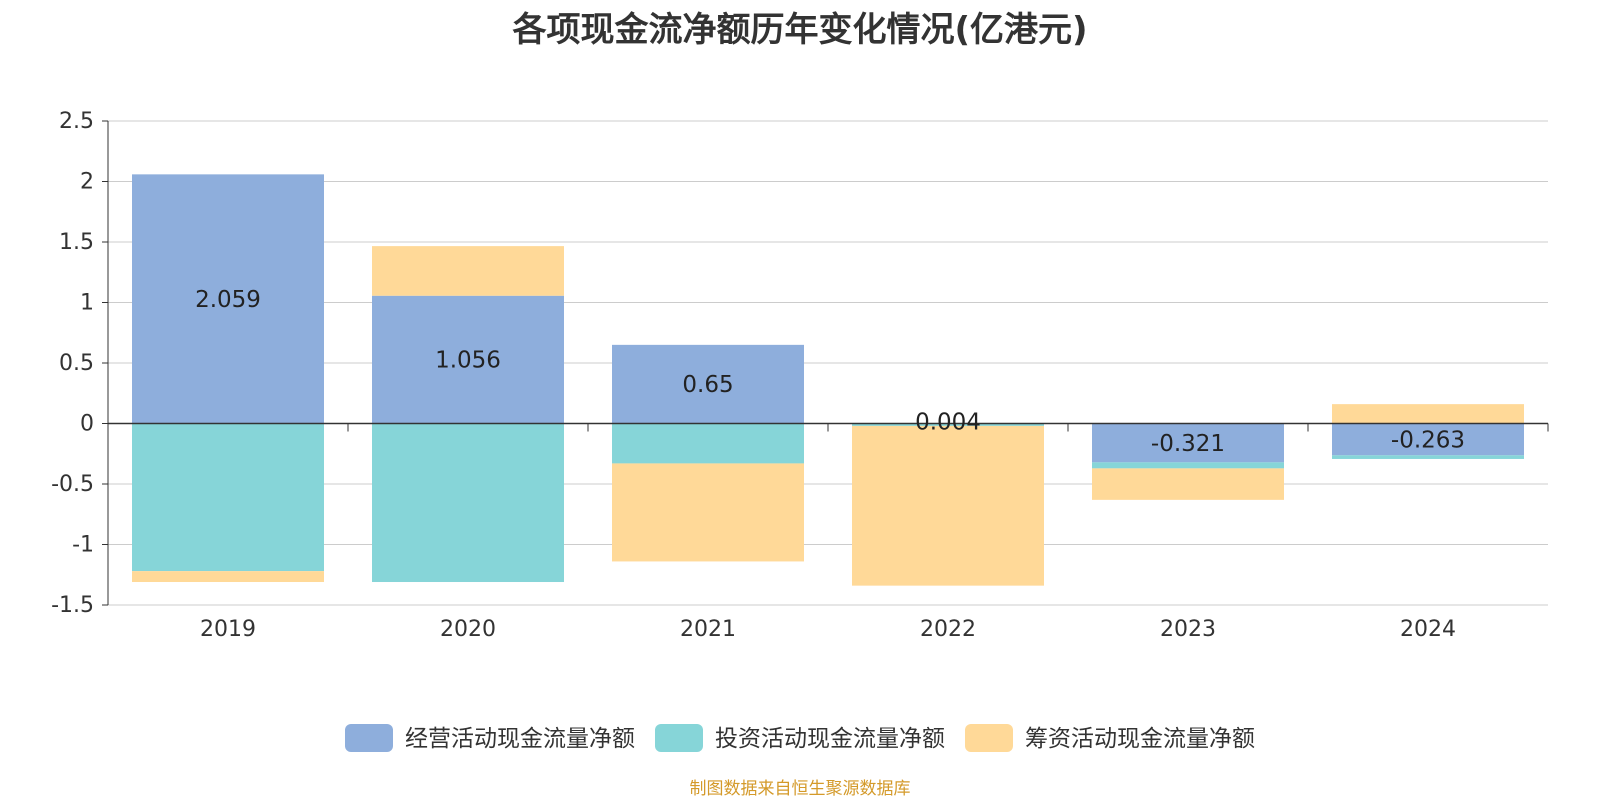 The width and height of the screenshot is (1600, 800). What do you see at coordinates (520, 739) in the screenshot?
I see `legend-label: 经营活动现金流量净额` at bounding box center [520, 739].